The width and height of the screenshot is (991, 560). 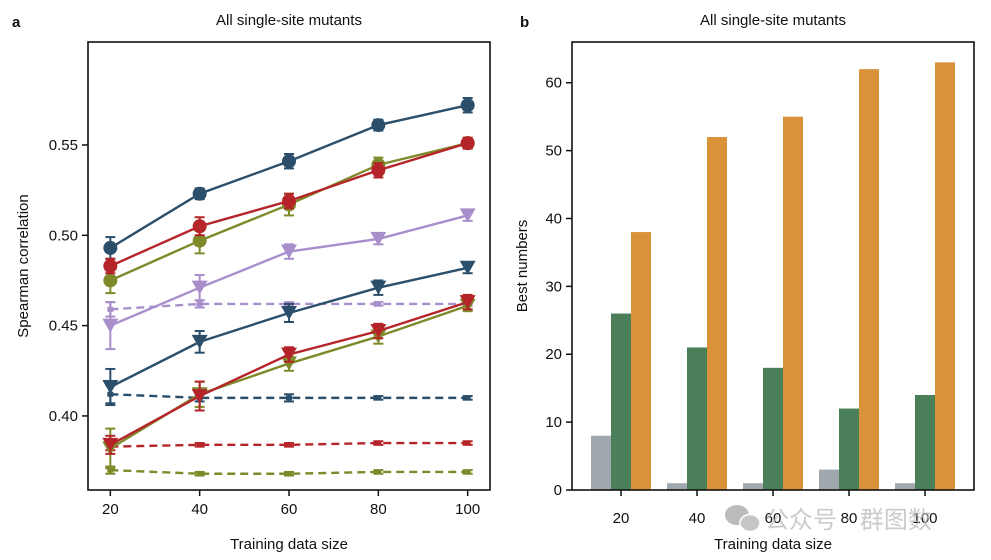 I want to click on chart-a-title: All single-site mutants, so click(x=289, y=20).